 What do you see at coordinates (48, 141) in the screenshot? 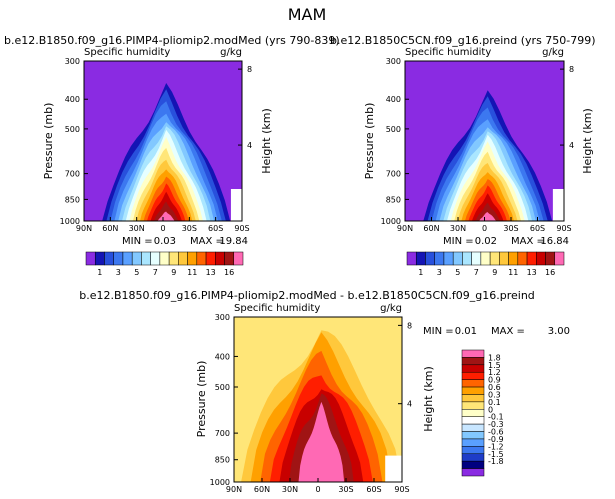
I see `panel1-pressure-label: Pressure (mb)` at bounding box center [48, 141].